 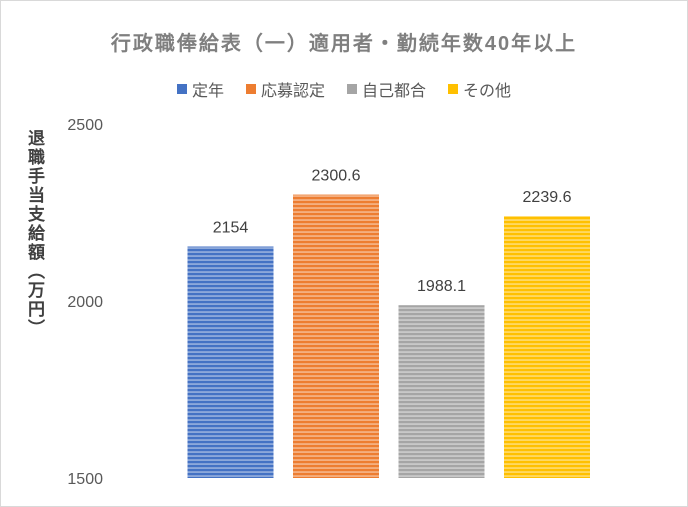 What do you see at coordinates (231, 228) in the screenshot?
I see `data-label: 2154` at bounding box center [231, 228].